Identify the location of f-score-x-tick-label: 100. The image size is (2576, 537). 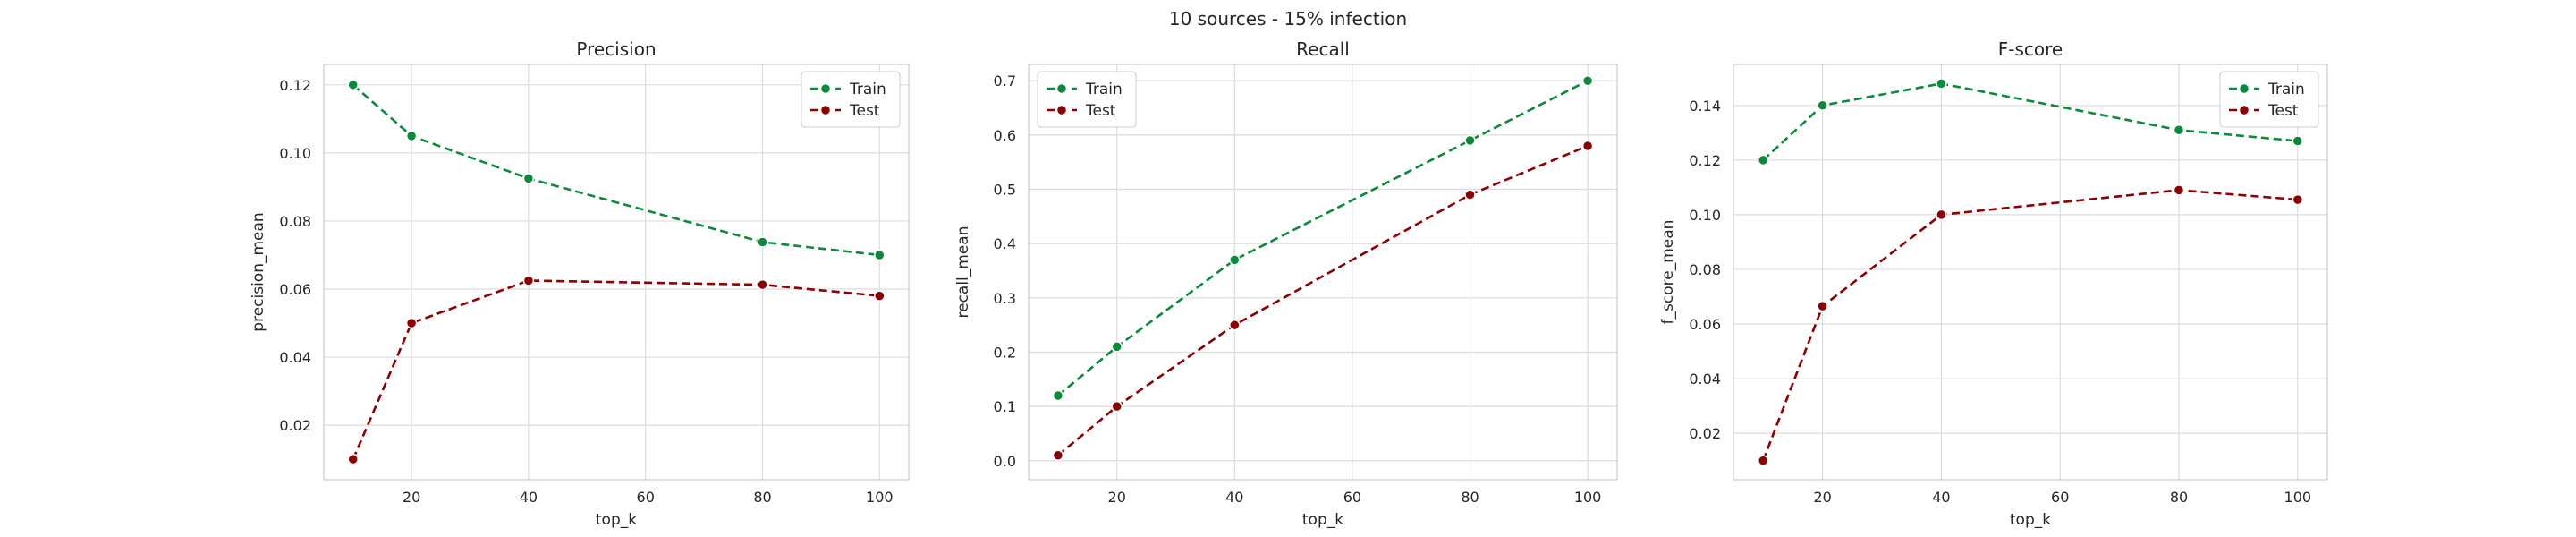
(2298, 497).